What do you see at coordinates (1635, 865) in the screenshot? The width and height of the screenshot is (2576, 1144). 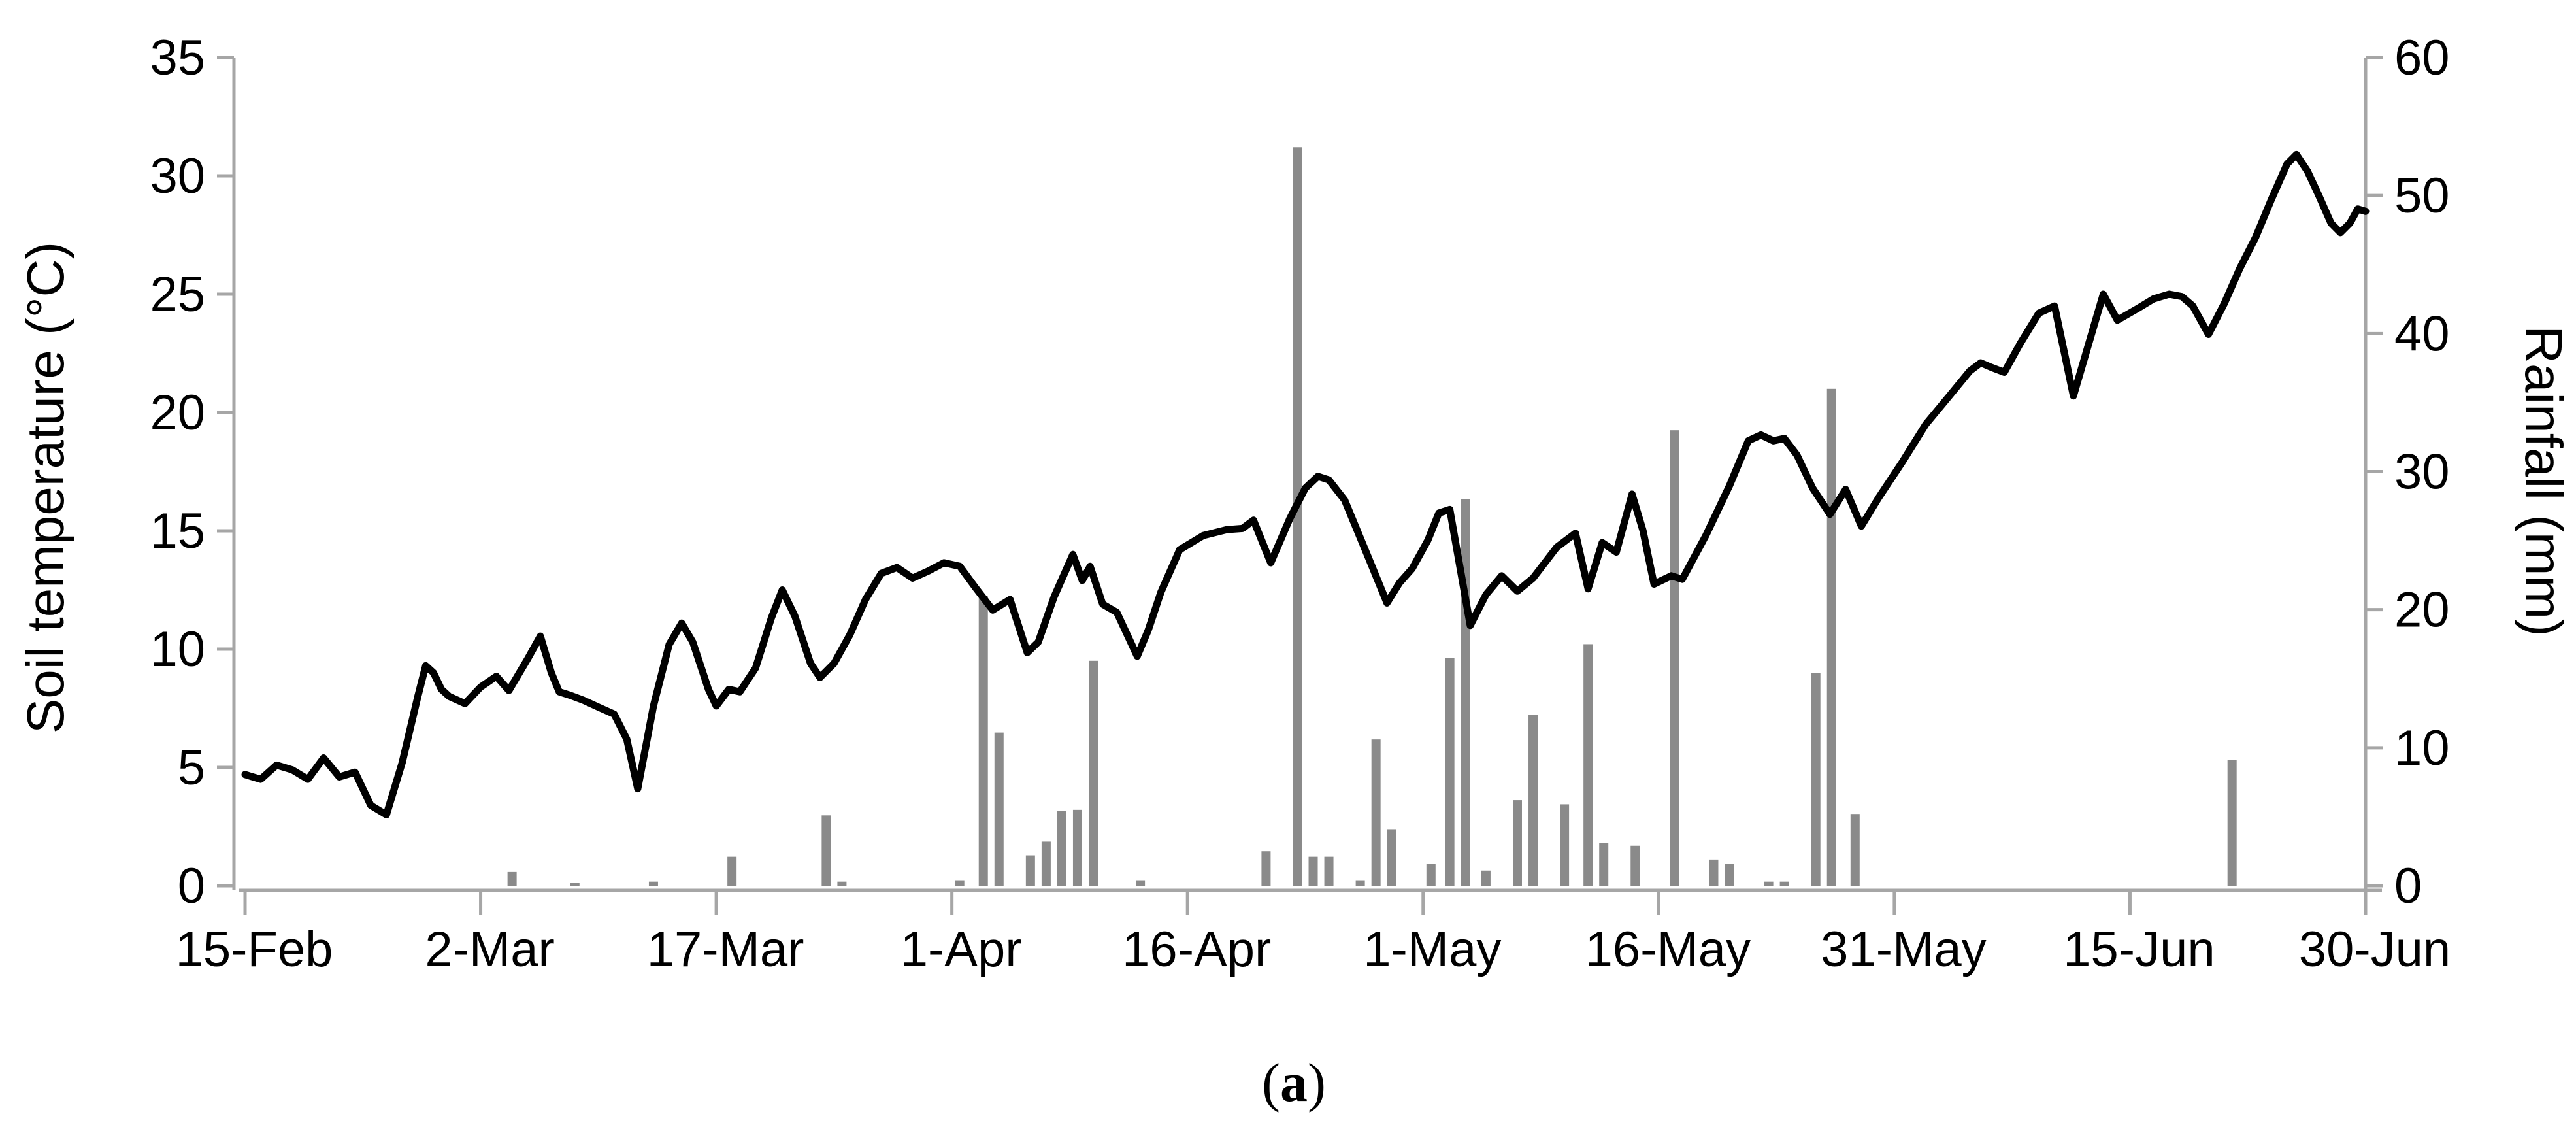 I see `rainfall-bar-14-May` at bounding box center [1635, 865].